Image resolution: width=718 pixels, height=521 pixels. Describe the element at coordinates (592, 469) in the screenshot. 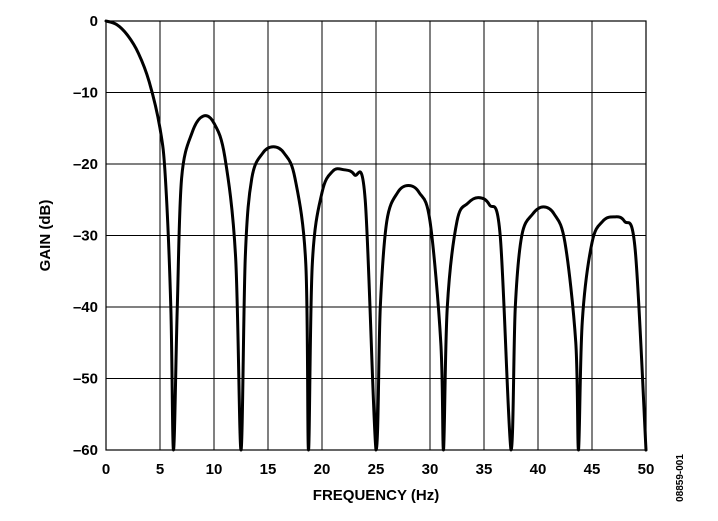

I see `x-tick-label: 45` at that location.